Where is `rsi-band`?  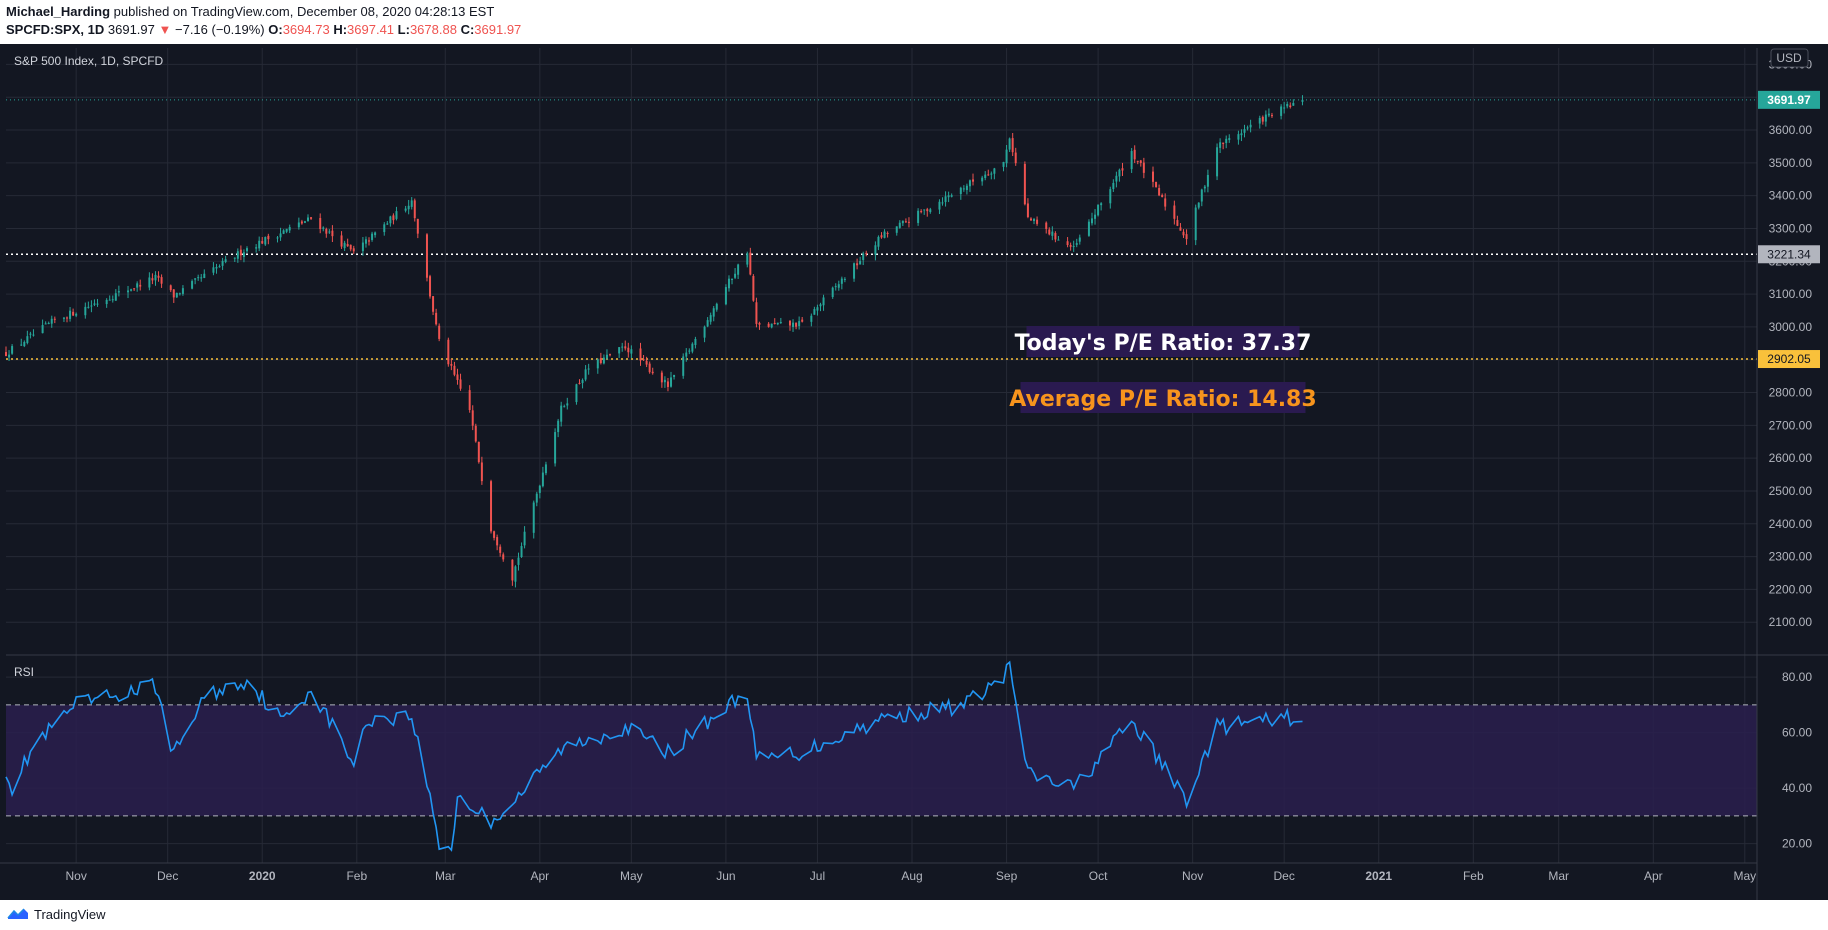
rsi-band is located at coordinates (881, 760).